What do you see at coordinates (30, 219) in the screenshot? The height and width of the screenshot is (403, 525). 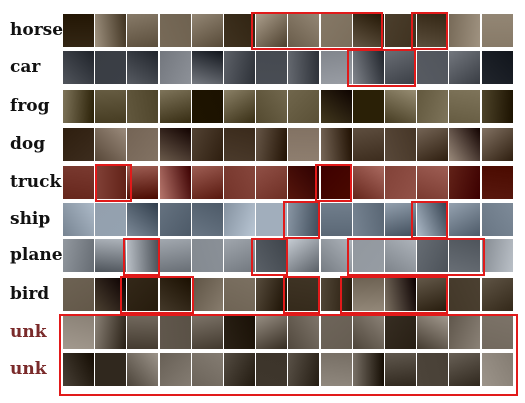 I see `row-label-ship: ship` at bounding box center [30, 219].